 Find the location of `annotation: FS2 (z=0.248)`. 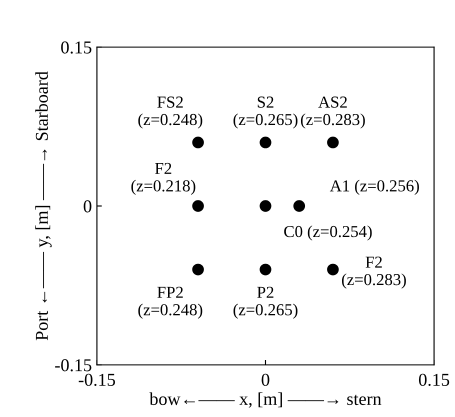

annotation: FS2 (z=0.248) is located at coordinates (170, 112).